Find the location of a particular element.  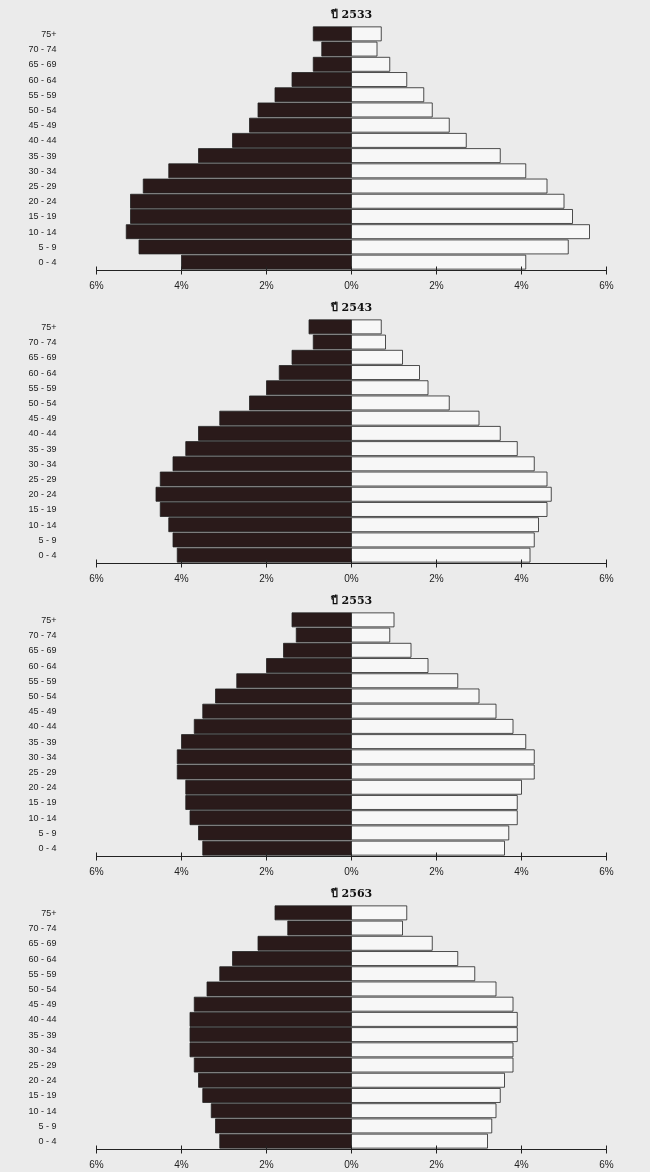

chart-title: ปี 2533 is located at coordinates (351, 14).